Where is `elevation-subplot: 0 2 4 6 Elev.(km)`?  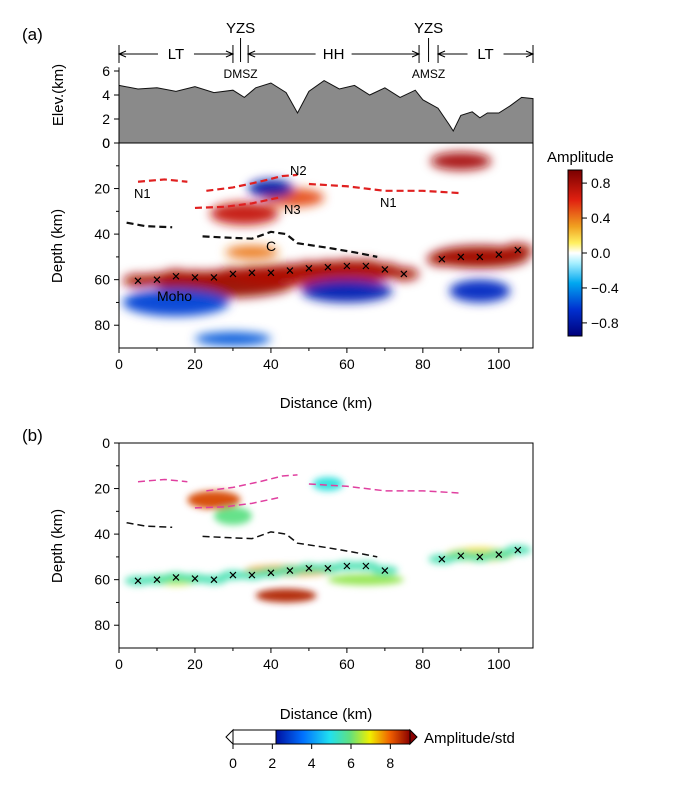
elevation-subplot: 0 2 4 6 Elev.(km) is located at coordinates (292, 107).